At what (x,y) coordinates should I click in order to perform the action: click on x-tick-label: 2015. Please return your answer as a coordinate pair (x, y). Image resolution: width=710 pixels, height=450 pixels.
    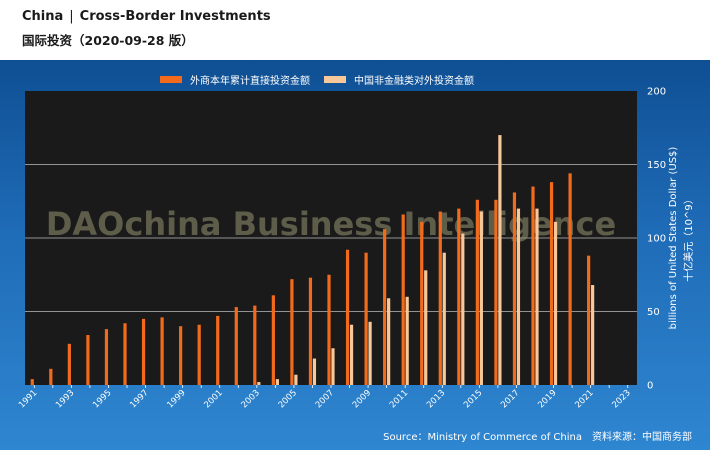
    Looking at the image, I should click on (473, 399).